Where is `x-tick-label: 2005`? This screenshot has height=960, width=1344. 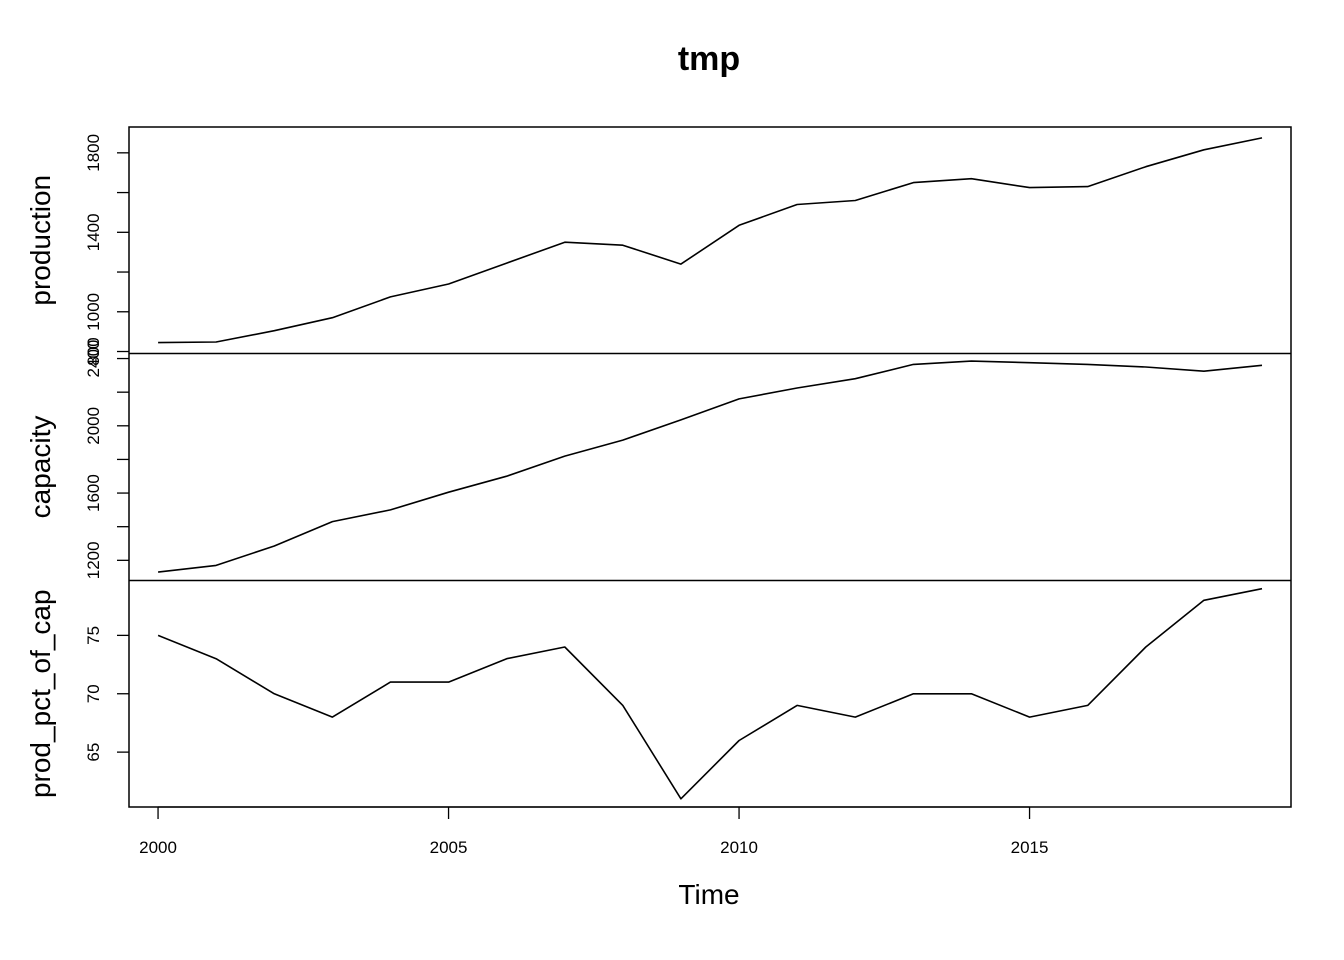
x-tick-label: 2005 is located at coordinates (449, 847).